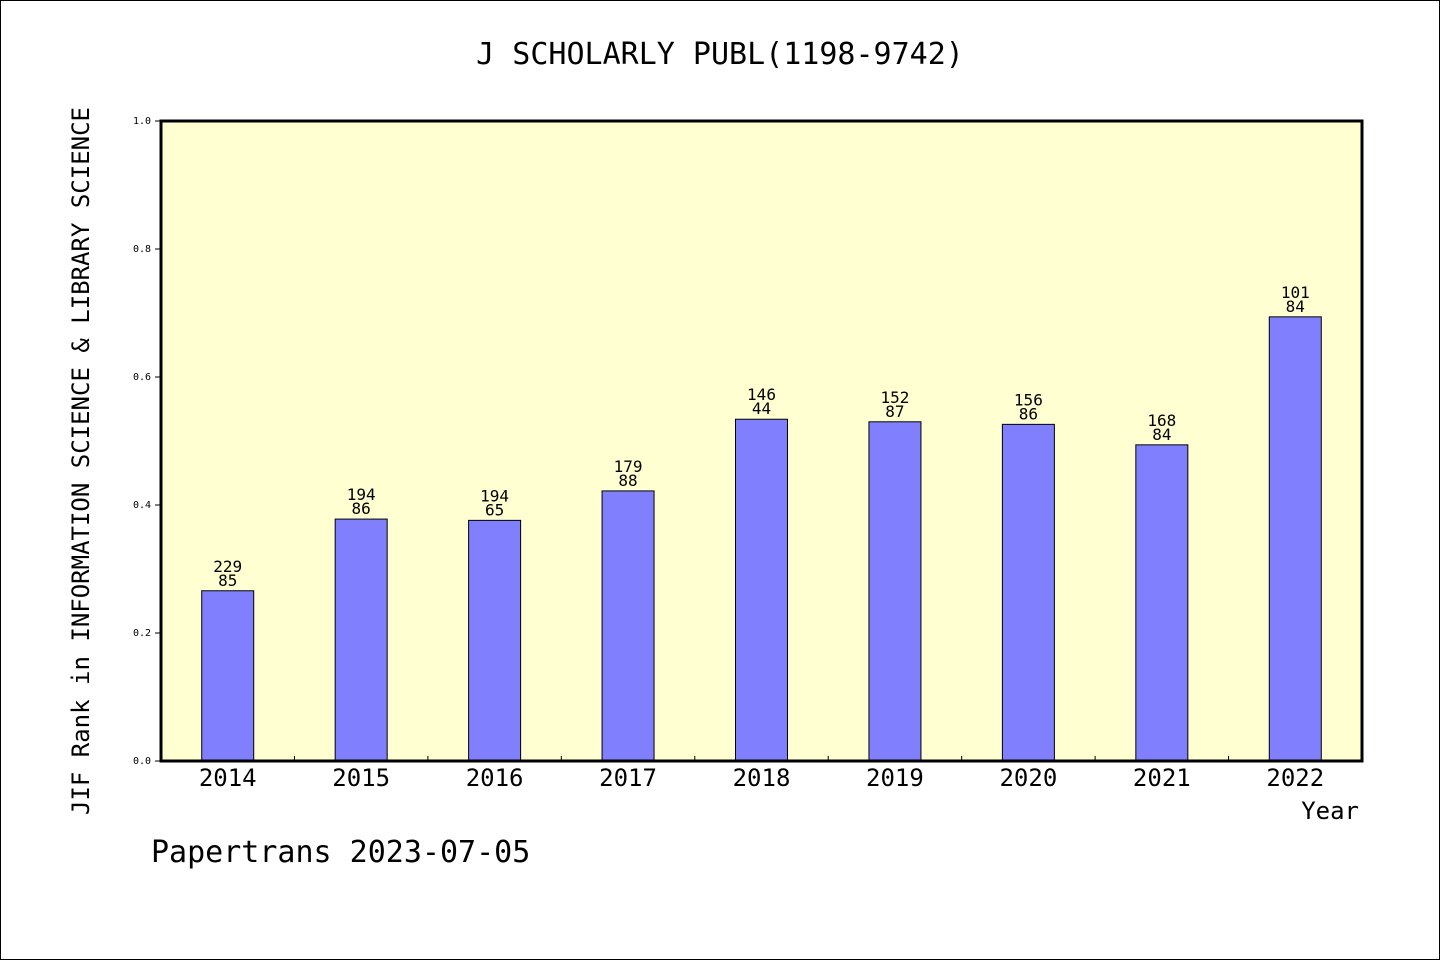 This screenshot has height=961, width=1440. Describe the element at coordinates (1162, 778) in the screenshot. I see `x-tick-label: 2021` at that location.